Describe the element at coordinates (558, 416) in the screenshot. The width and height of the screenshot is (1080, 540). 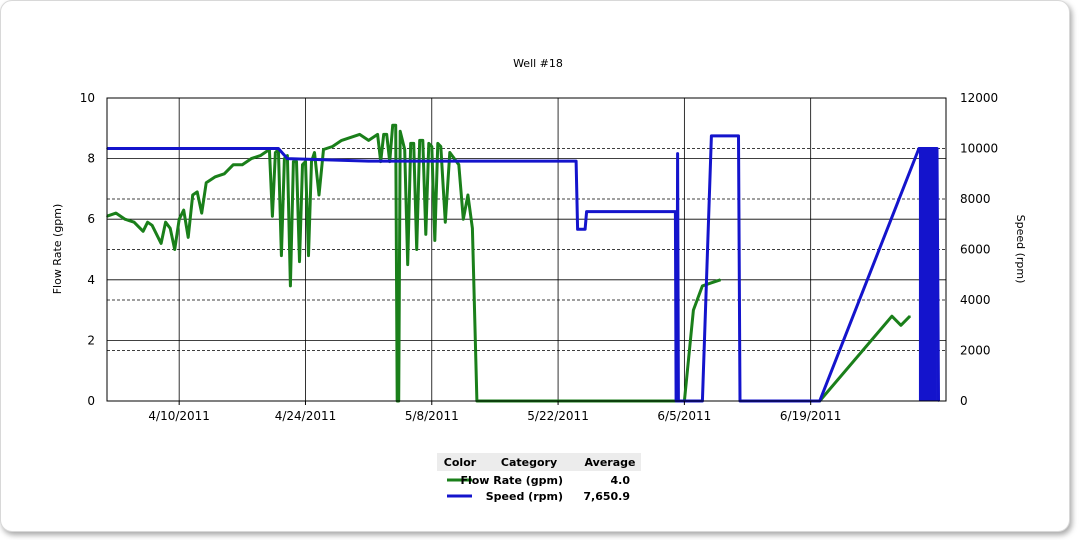
I see `x-tick-label: 5/22/2011` at that location.